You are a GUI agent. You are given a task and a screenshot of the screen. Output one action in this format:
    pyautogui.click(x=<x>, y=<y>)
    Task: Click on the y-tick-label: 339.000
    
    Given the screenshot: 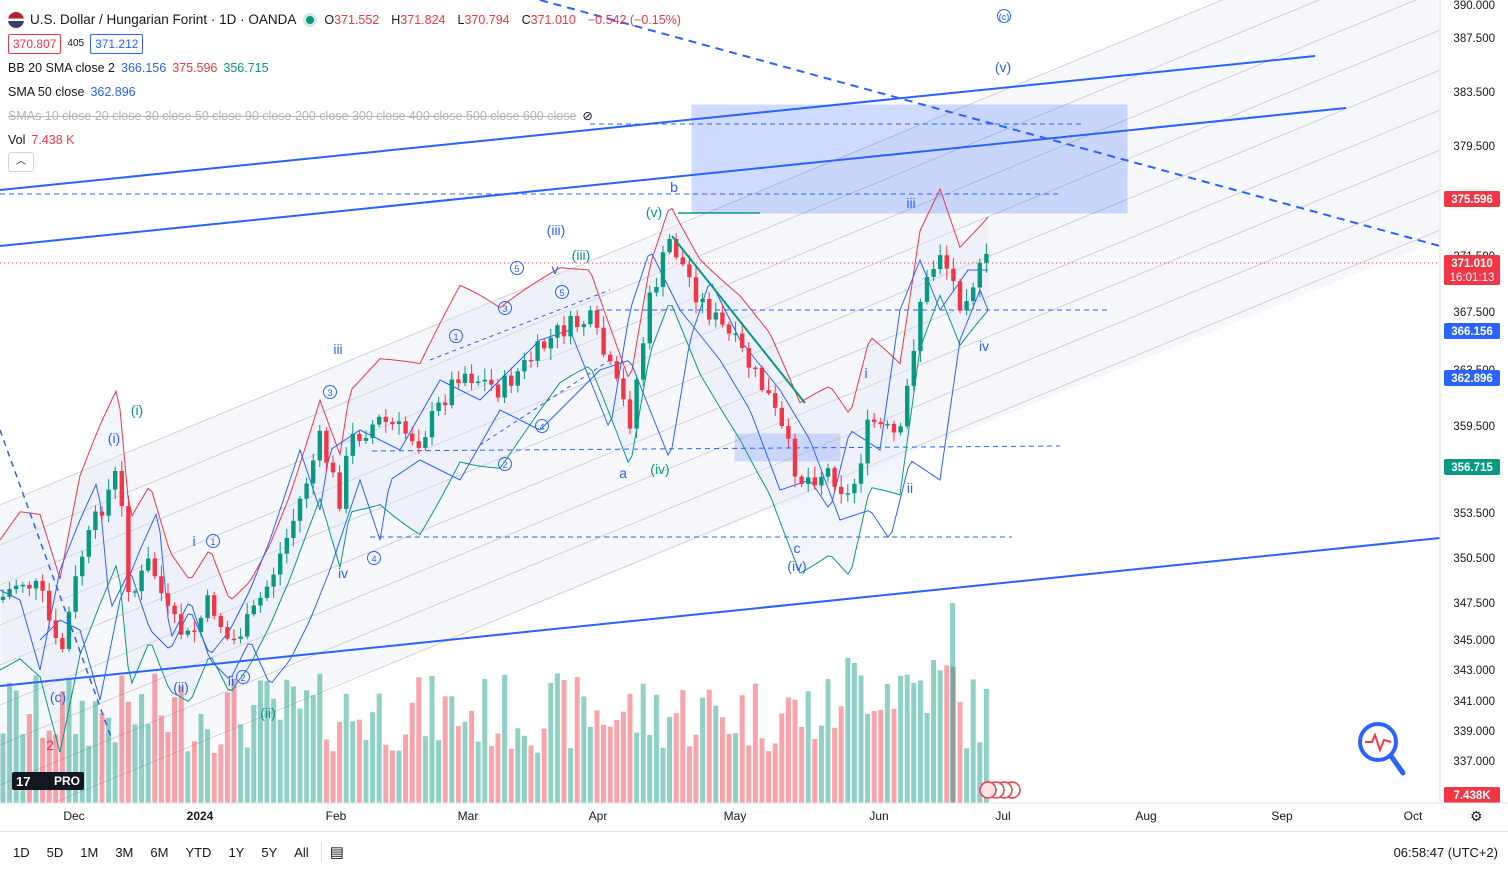 What is the action you would take?
    pyautogui.click(x=1474, y=732)
    